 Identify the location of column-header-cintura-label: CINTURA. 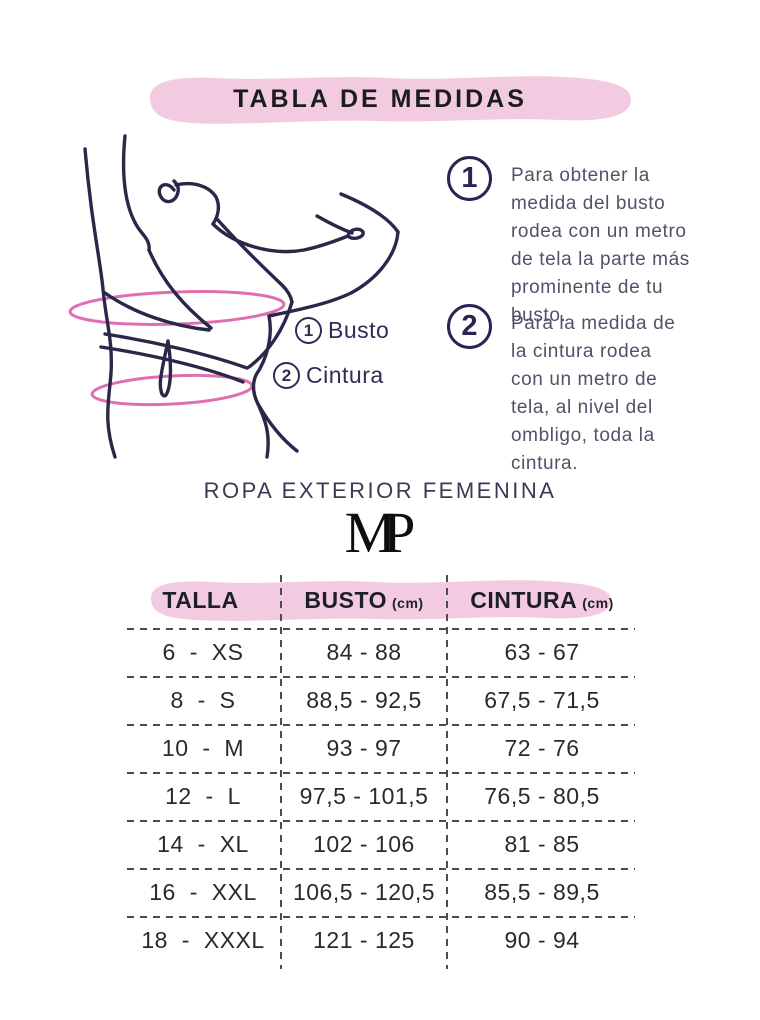
(524, 599).